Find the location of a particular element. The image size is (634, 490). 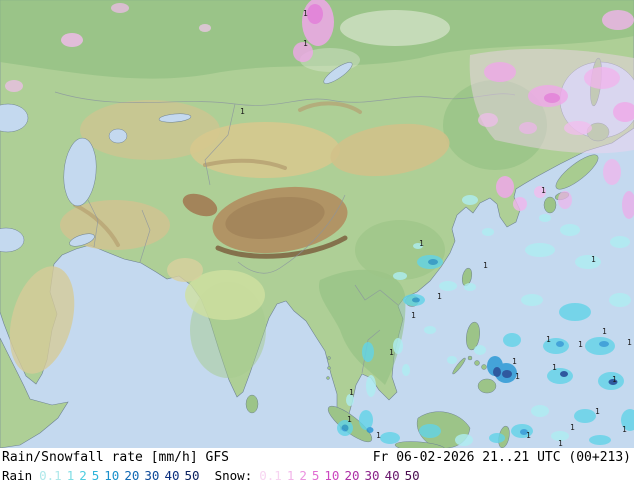

rain-scale-value-30: 30 is located at coordinates (152, 475).